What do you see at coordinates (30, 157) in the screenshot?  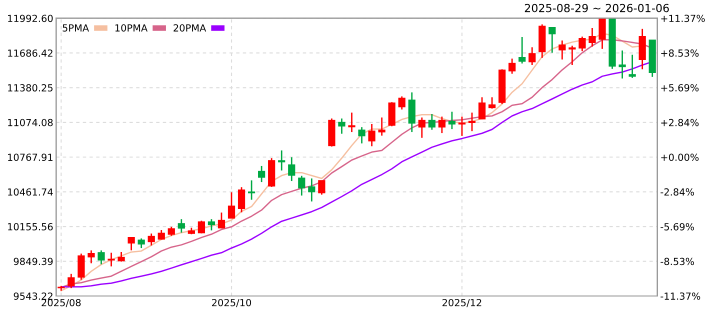 I see `y-tick-label: 10767.91` at bounding box center [30, 157].